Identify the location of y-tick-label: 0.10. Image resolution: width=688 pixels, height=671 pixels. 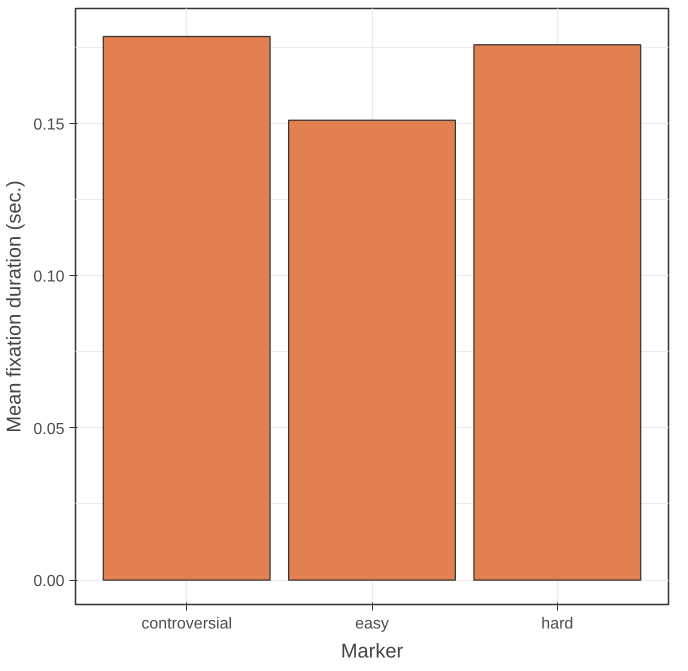
(49, 277).